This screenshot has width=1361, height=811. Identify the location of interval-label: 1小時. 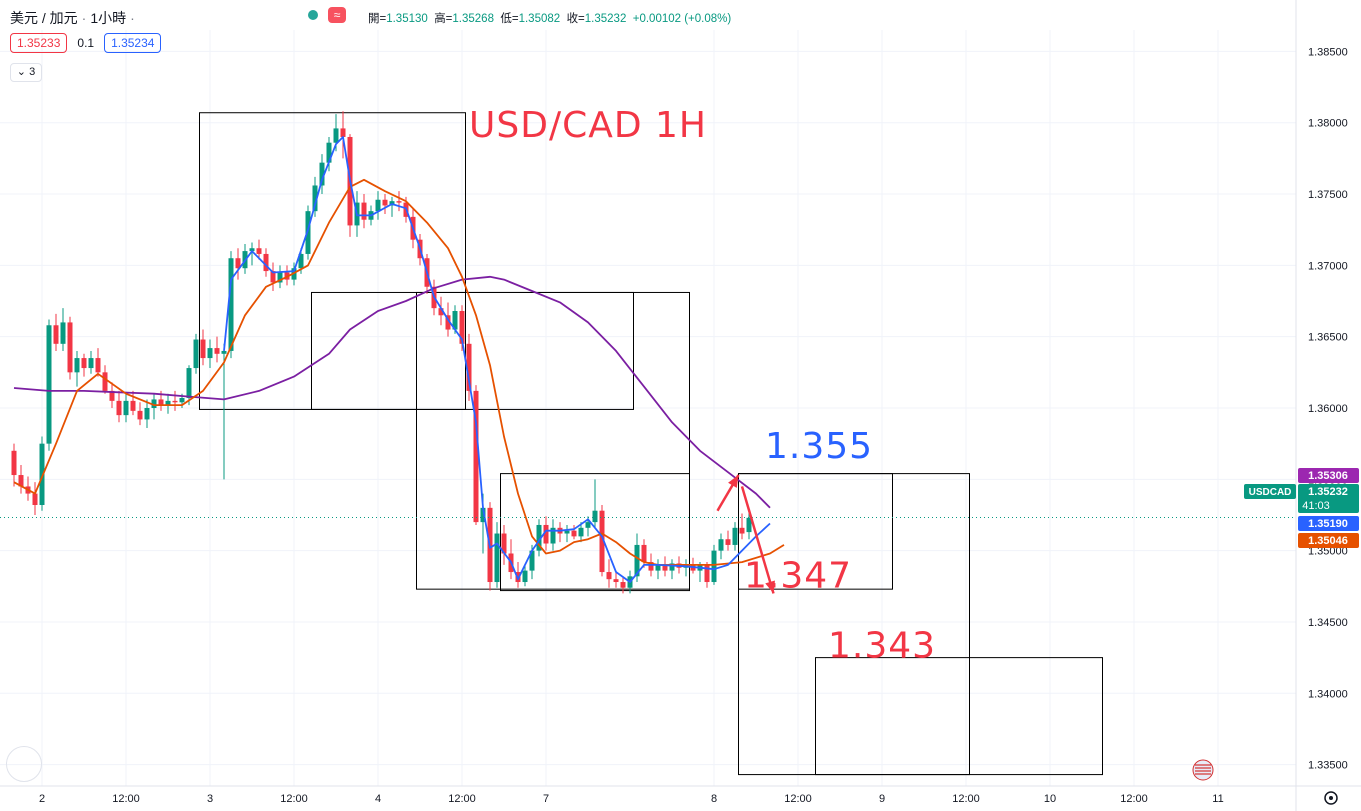
(108, 18).